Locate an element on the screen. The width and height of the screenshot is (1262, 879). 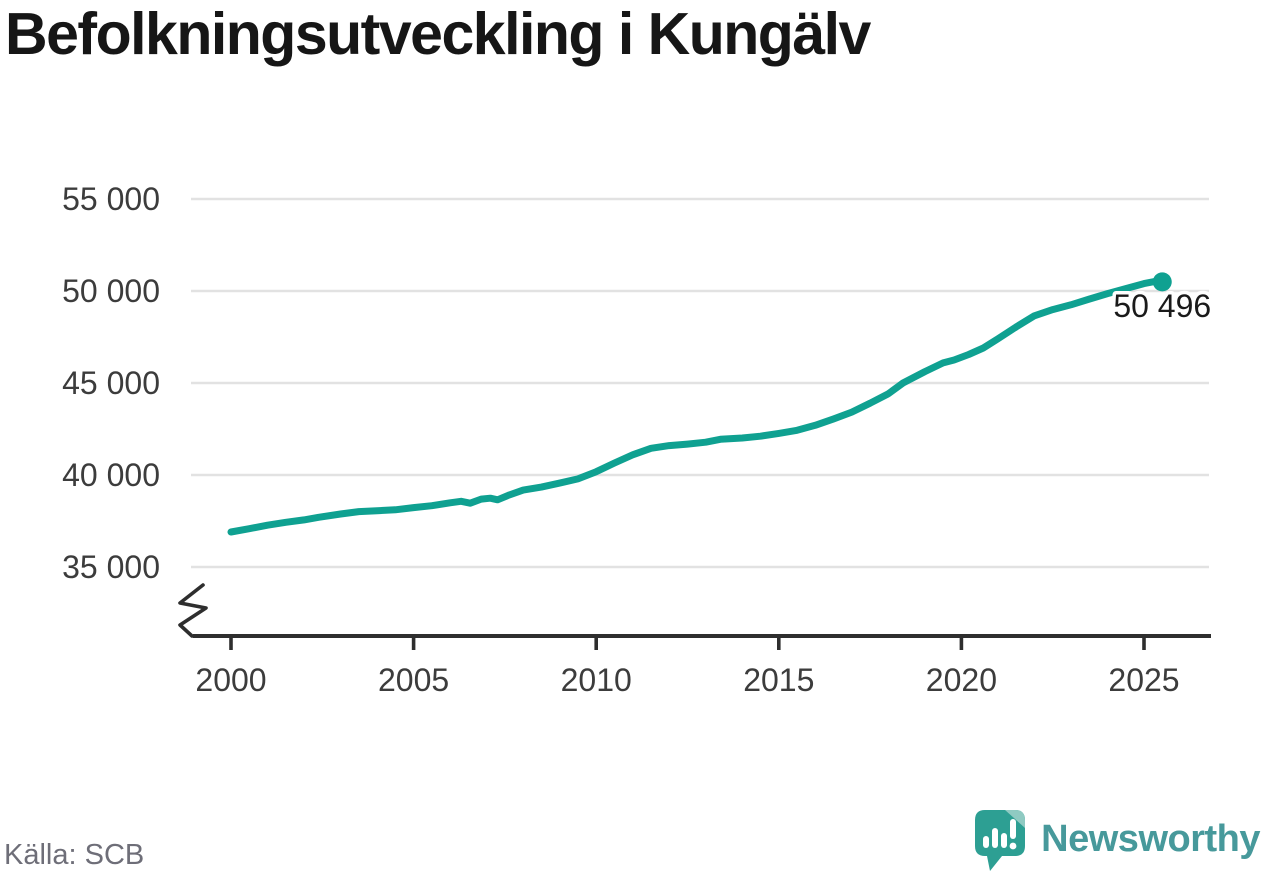
logo-bubble-fold is located at coordinates (1015, 819).